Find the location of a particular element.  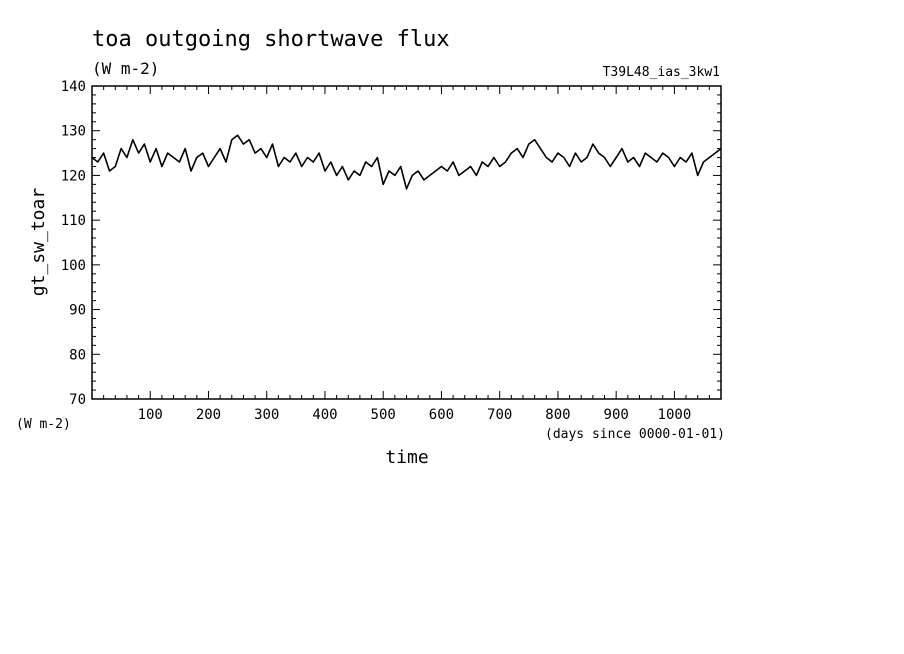

x-tick-label: 700 is located at coordinates (499, 415).